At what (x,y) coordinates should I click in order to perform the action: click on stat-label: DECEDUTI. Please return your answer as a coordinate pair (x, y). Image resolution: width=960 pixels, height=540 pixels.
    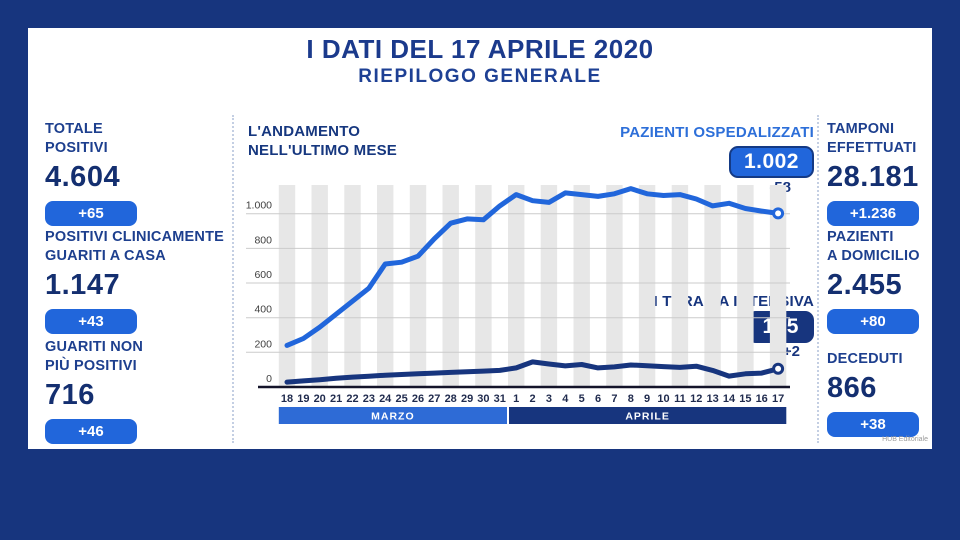
    Looking at the image, I should click on (865, 359).